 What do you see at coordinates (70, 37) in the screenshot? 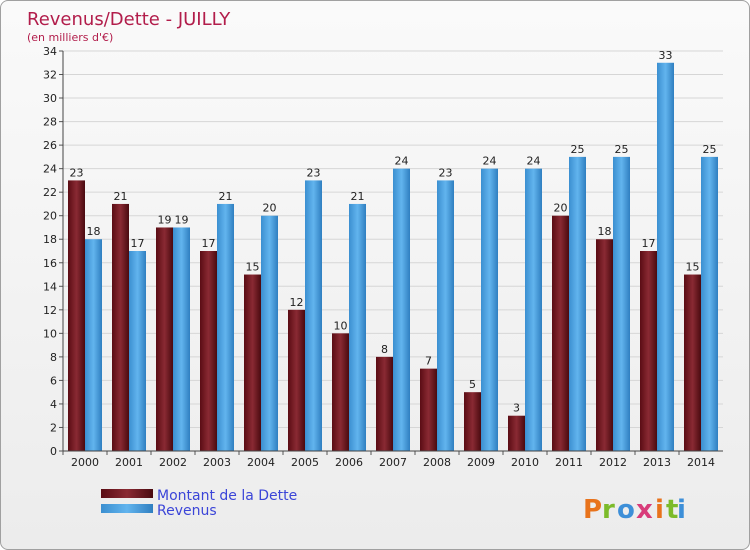
I see `chart-subtitle: (en milliers d'€)` at bounding box center [70, 37].